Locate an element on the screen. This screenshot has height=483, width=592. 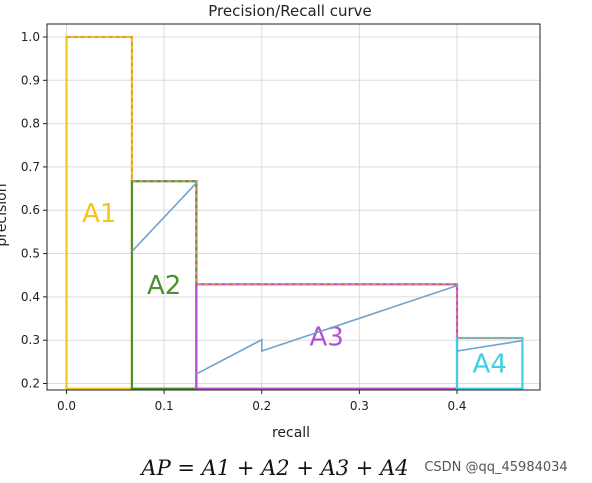
x-tick-label: 0.0 is located at coordinates (66, 406).